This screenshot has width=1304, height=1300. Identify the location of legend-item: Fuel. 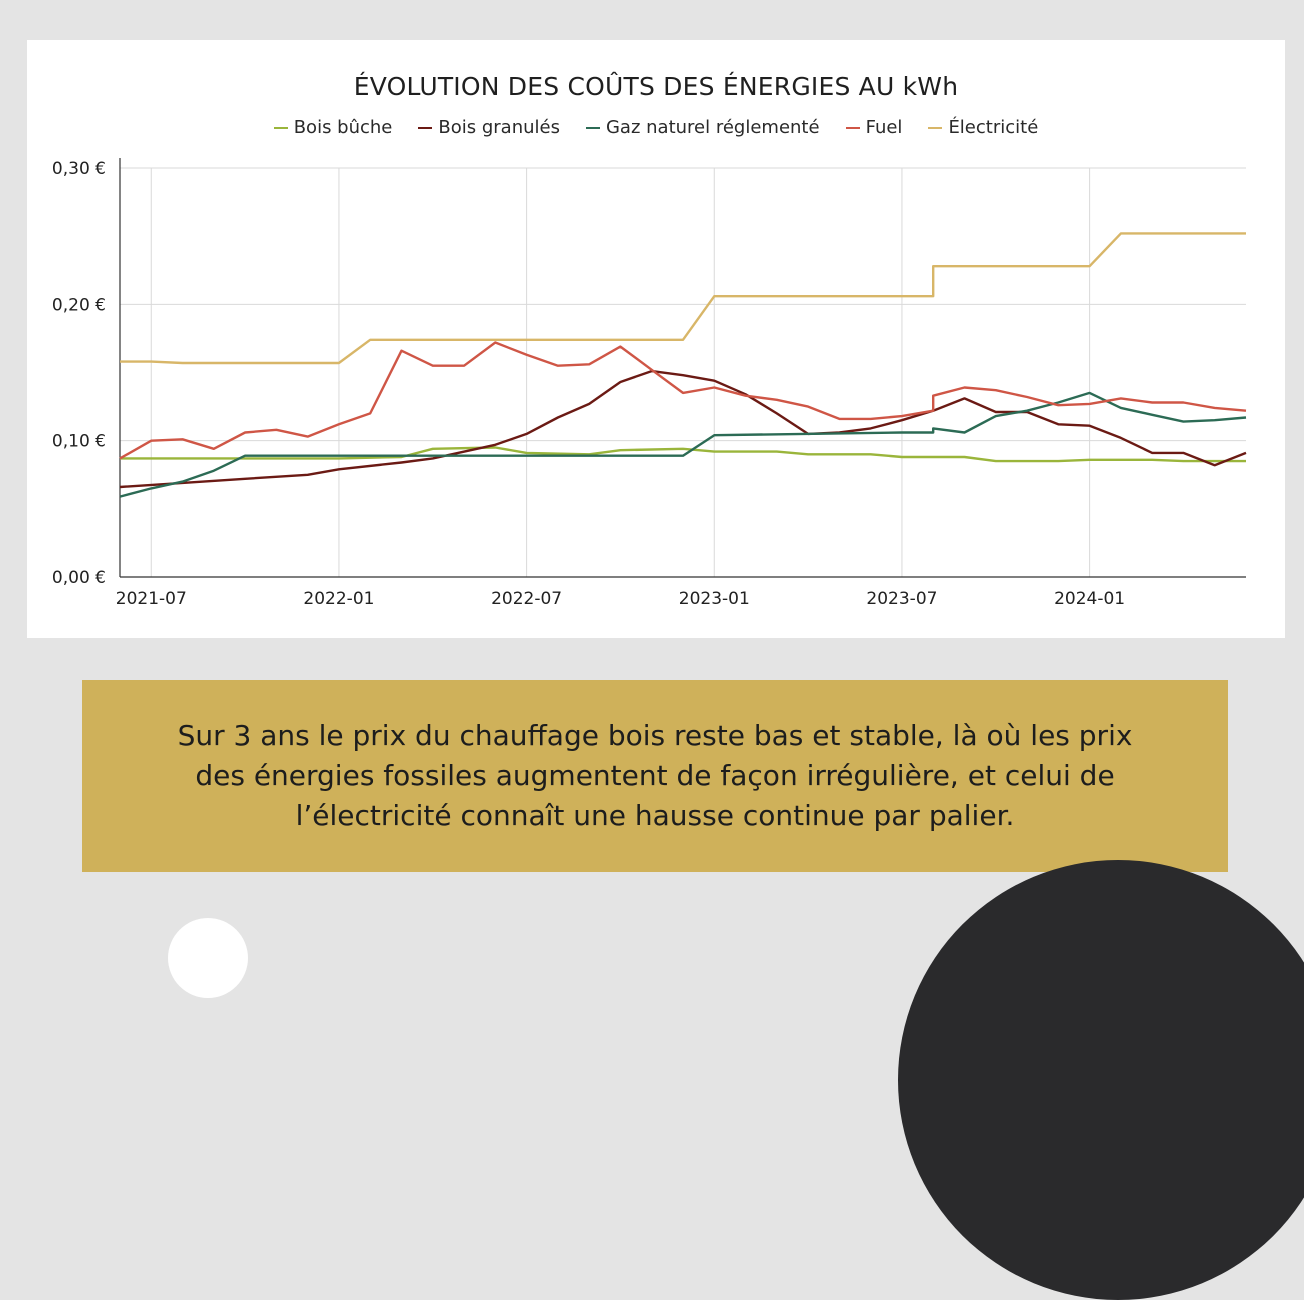
(874, 127).